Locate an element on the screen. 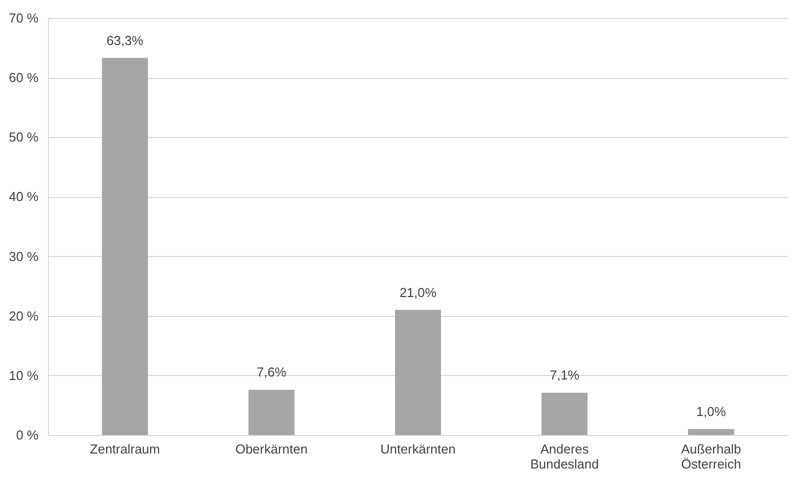 The image size is (798, 477). y-tick-label: 20 % is located at coordinates (23, 316).